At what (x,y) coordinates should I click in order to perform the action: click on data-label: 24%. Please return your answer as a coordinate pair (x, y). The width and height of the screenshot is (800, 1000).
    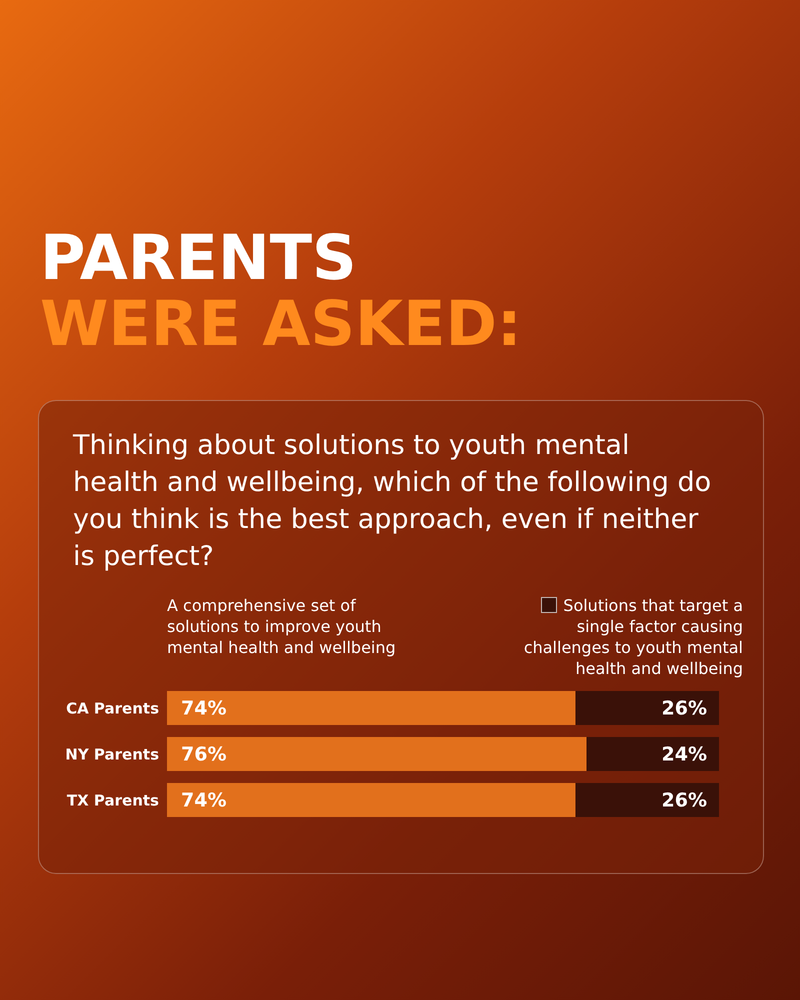
    Looking at the image, I should click on (684, 755).